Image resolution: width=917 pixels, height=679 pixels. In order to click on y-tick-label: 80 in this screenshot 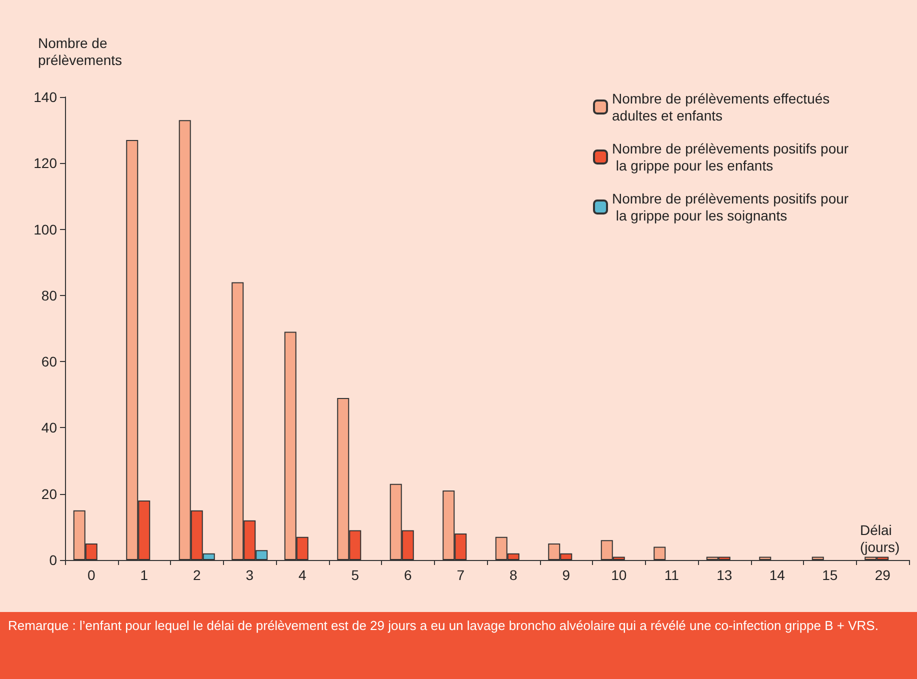, I will do `click(49, 295)`.